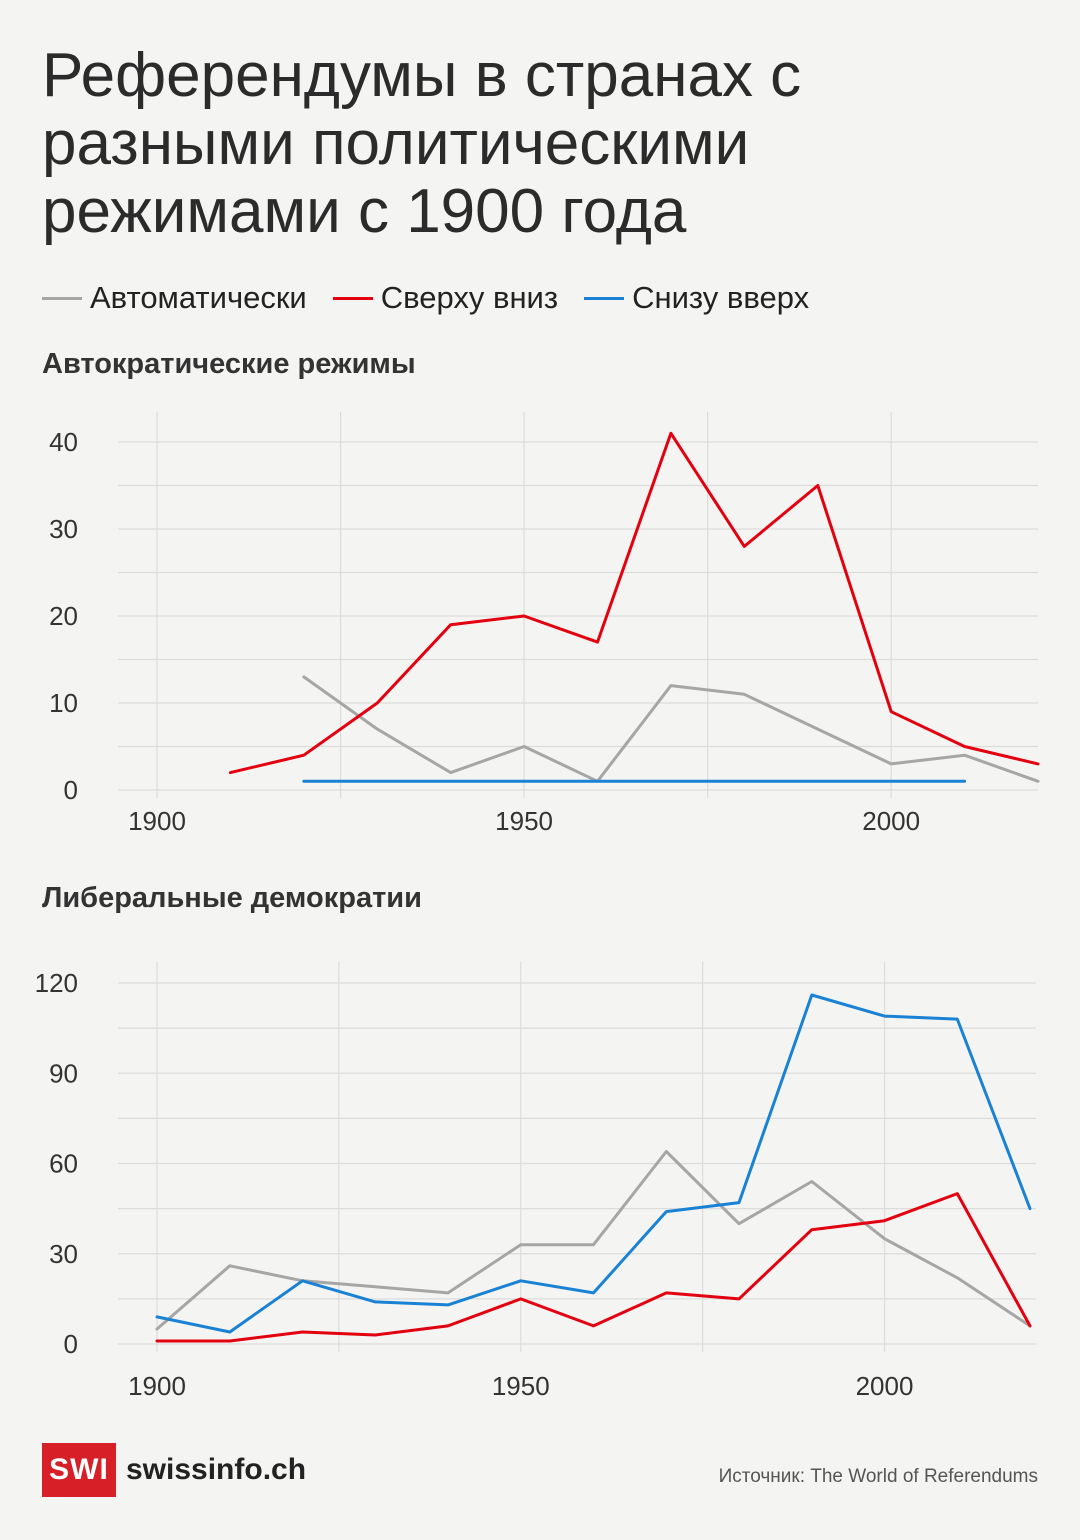 Image resolution: width=1080 pixels, height=1540 pixels. I want to click on legend-item-top-down: Сверху вниз, so click(445, 298).